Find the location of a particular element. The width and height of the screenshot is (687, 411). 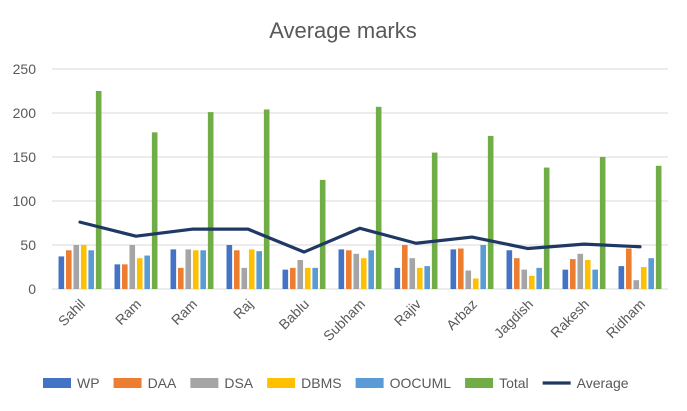

legend-item-dbms: DBMS is located at coordinates (304, 383).